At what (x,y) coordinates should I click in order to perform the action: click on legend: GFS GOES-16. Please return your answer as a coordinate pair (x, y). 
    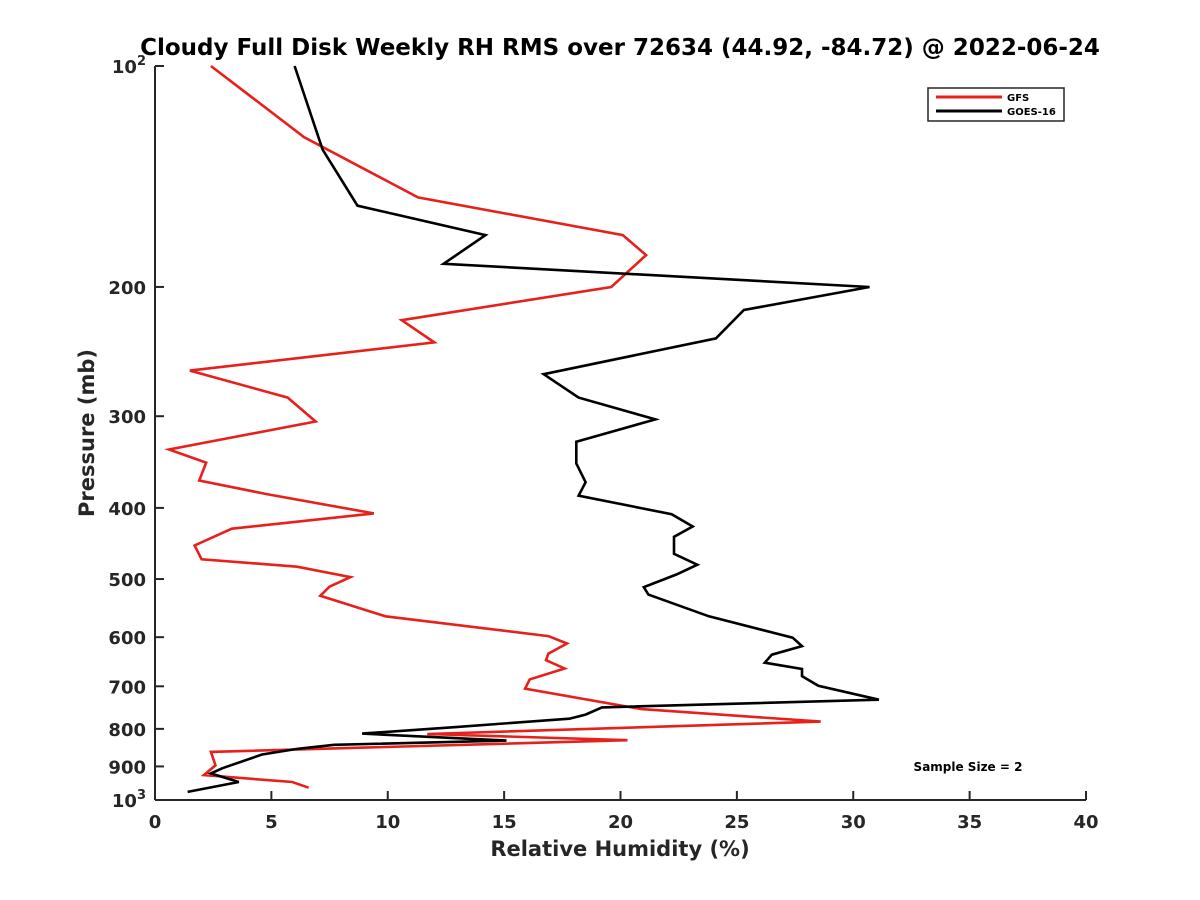
    Looking at the image, I should click on (996, 104).